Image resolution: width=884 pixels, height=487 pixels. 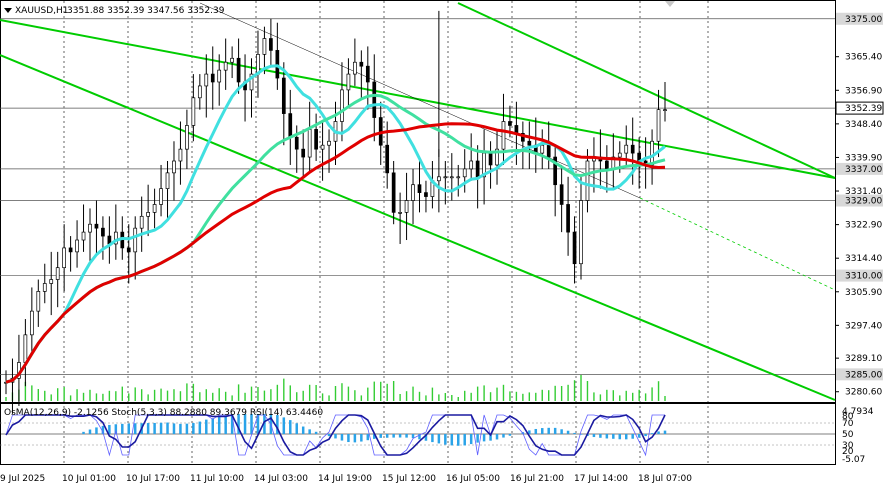 What do you see at coordinates (863, 359) in the screenshot?
I see `price-tick-label: 3289.10` at bounding box center [863, 359].